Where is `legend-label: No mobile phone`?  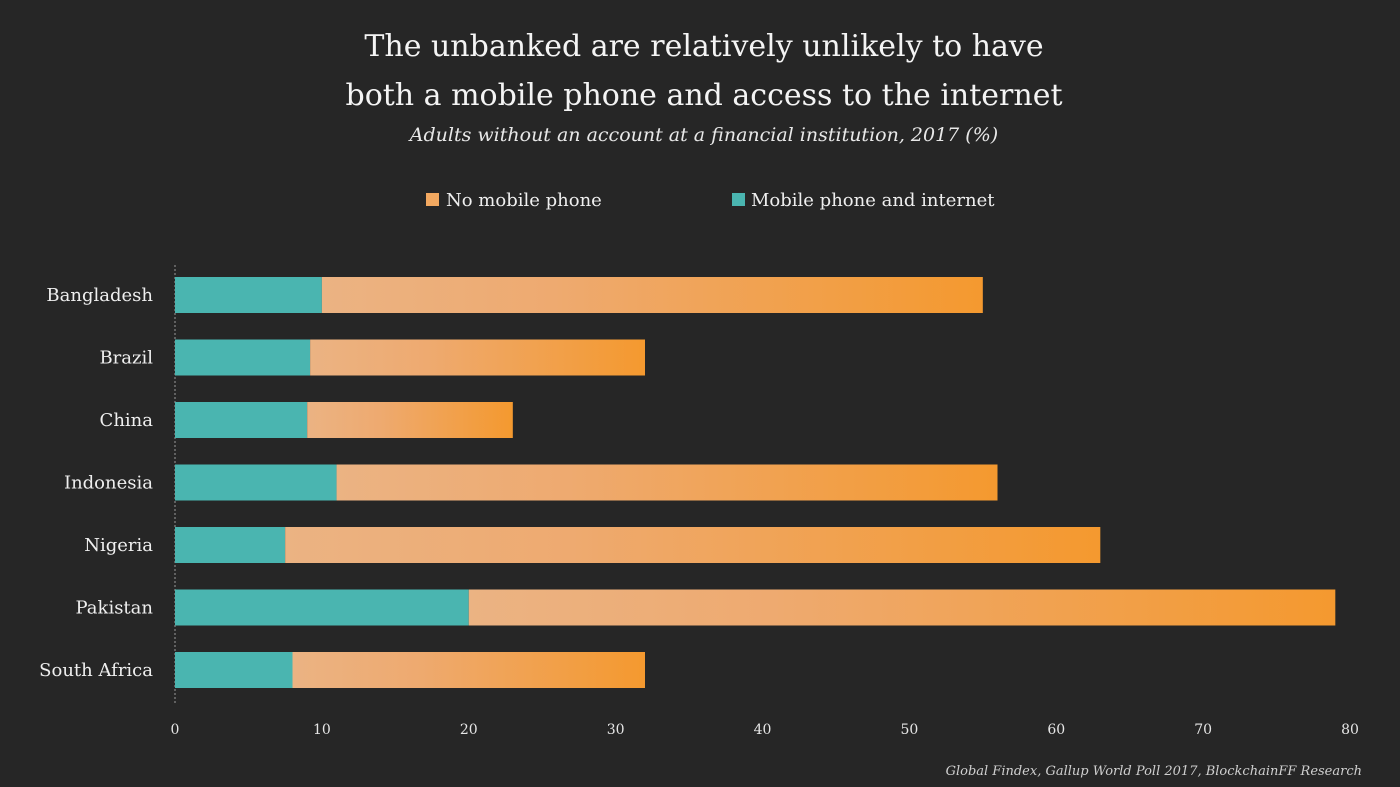
legend-label: No mobile phone is located at coordinates (524, 200).